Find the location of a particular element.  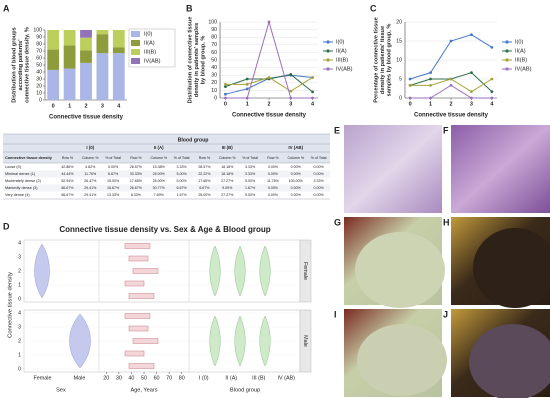

section-label: Age, Years is located at coordinates (143, 390).